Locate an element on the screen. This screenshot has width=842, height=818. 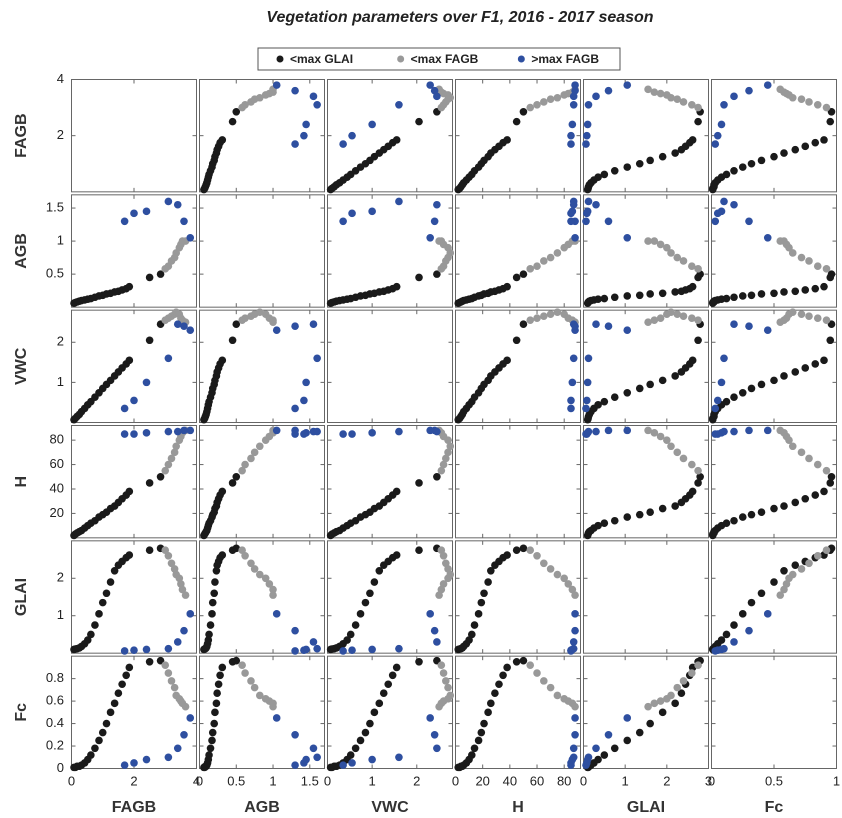
y-tick-label: 0.4 is located at coordinates (55, 722).